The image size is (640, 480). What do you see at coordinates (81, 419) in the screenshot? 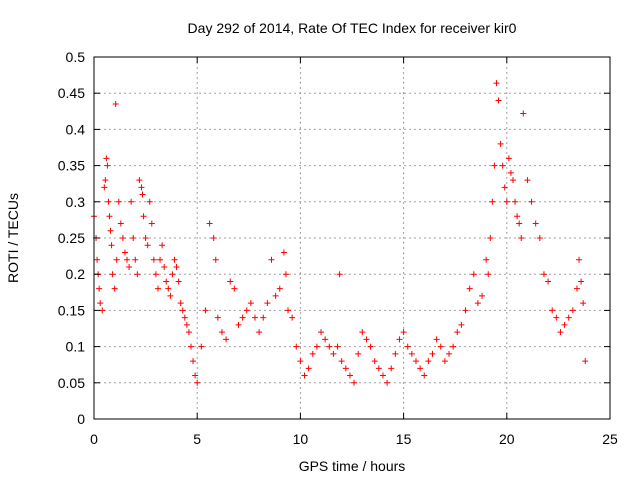
I see `y-tick-label: 0` at bounding box center [81, 419].